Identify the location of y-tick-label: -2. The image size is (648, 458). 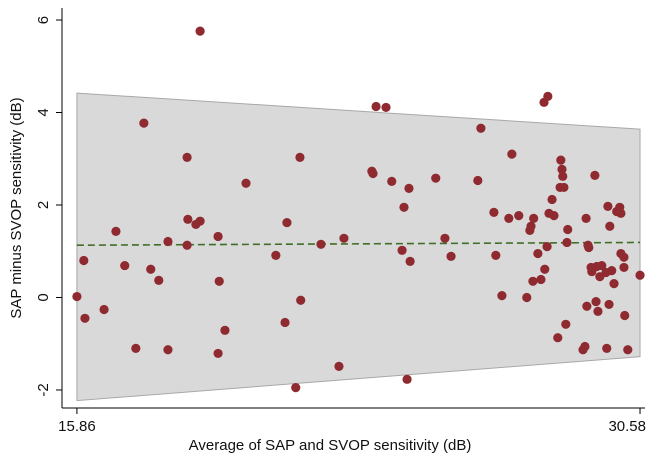
(43, 389).